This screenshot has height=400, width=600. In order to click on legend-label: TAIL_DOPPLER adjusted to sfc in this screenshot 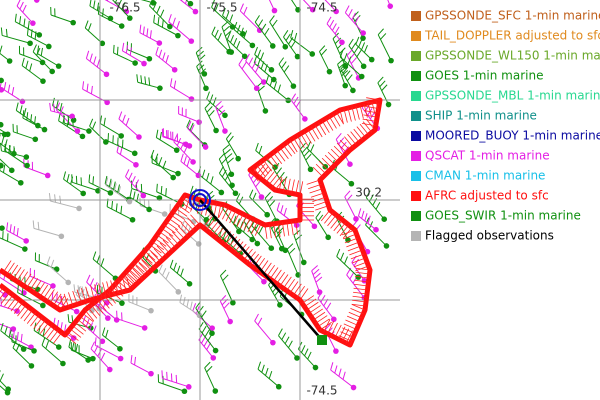, I will do `click(512, 36)`.